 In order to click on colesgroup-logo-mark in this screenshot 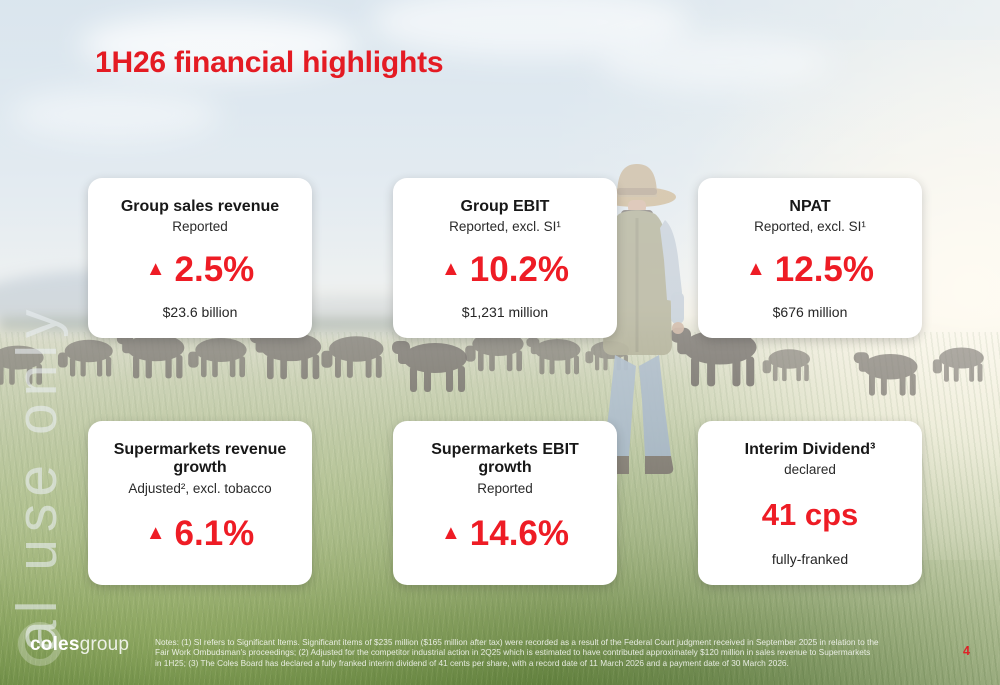, I will do `click(40, 644)`.